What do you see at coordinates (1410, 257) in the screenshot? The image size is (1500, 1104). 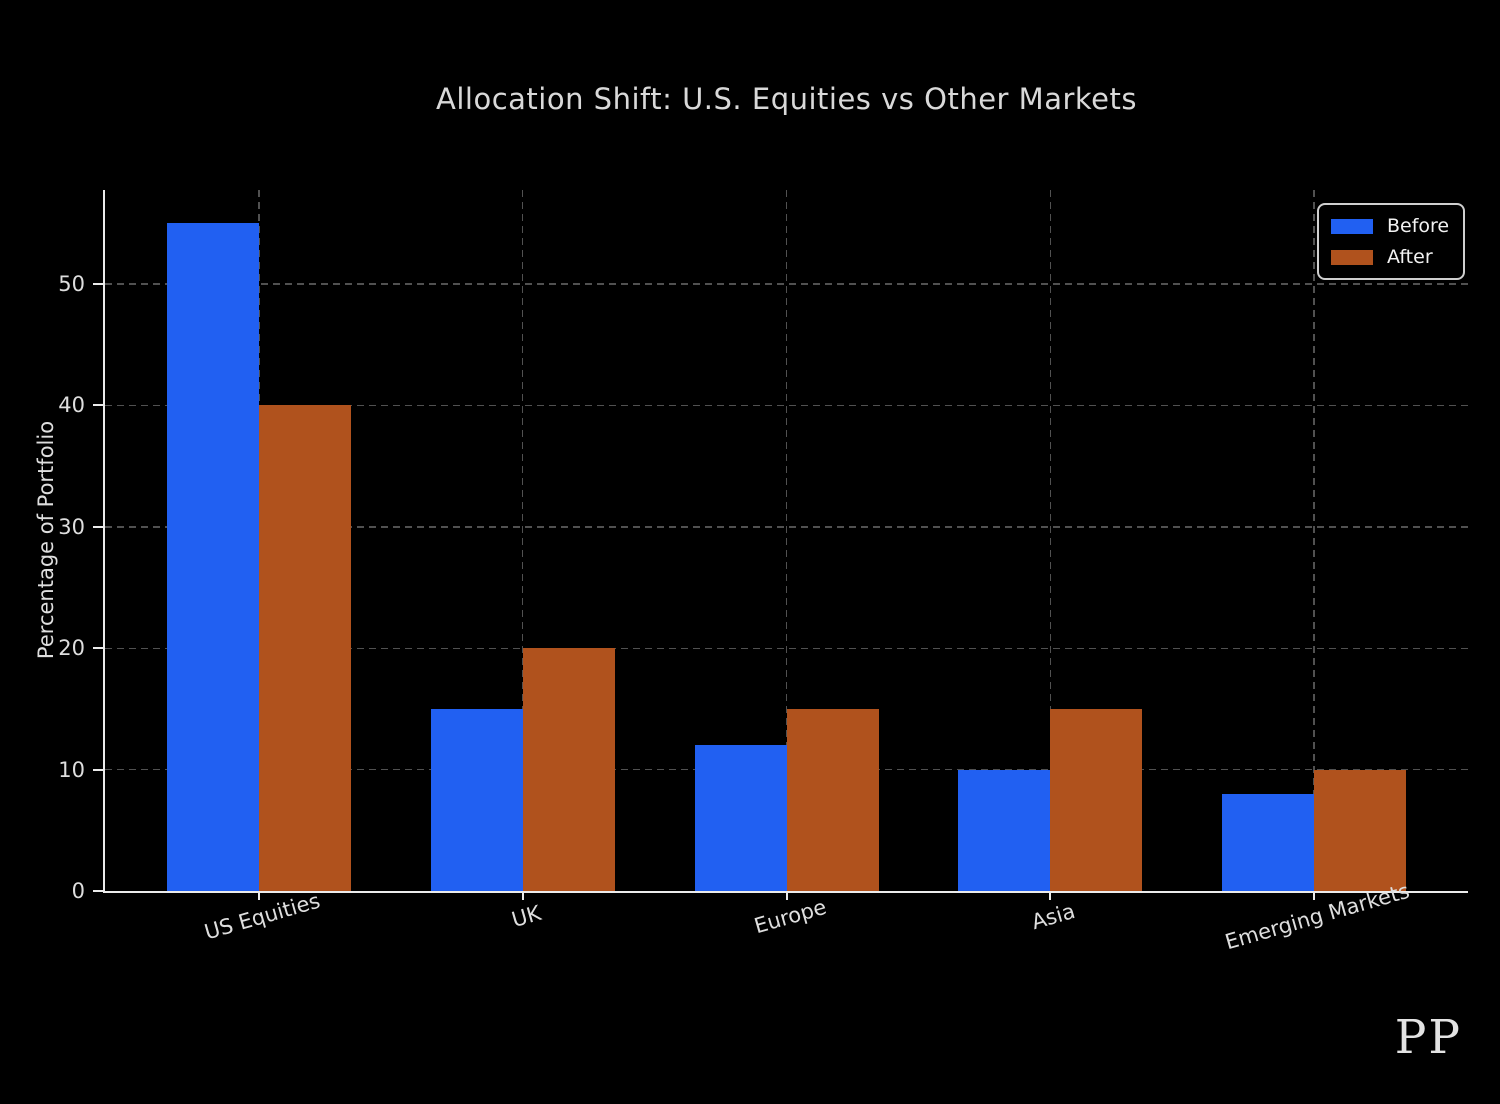 I see `legend-label-after: After` at bounding box center [1410, 257].